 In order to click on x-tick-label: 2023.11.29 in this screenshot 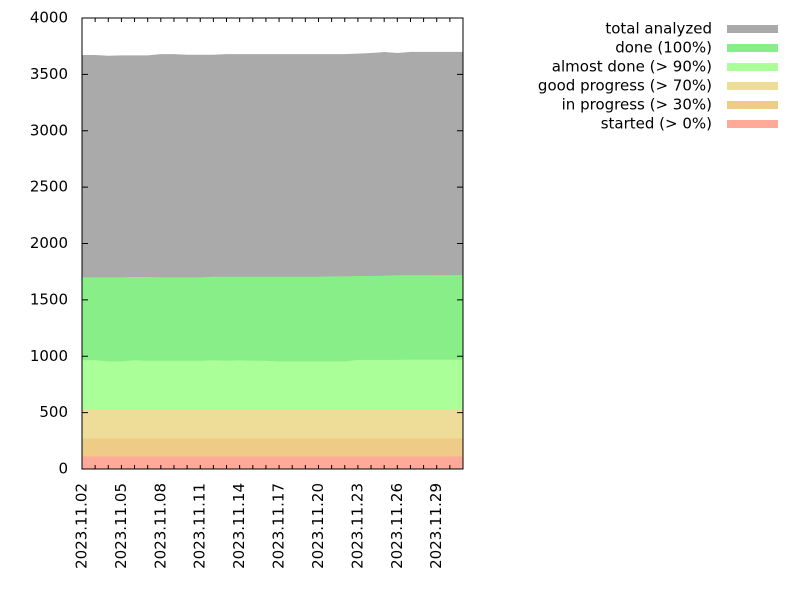, I will do `click(436, 526)`.